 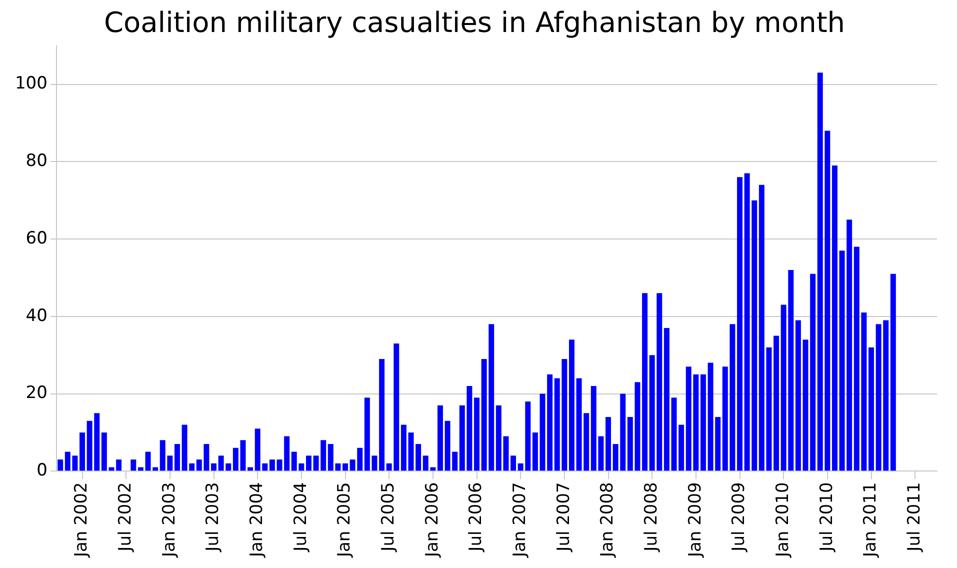 I want to click on x-tick-label: Jul 2011, so click(x=914, y=517).